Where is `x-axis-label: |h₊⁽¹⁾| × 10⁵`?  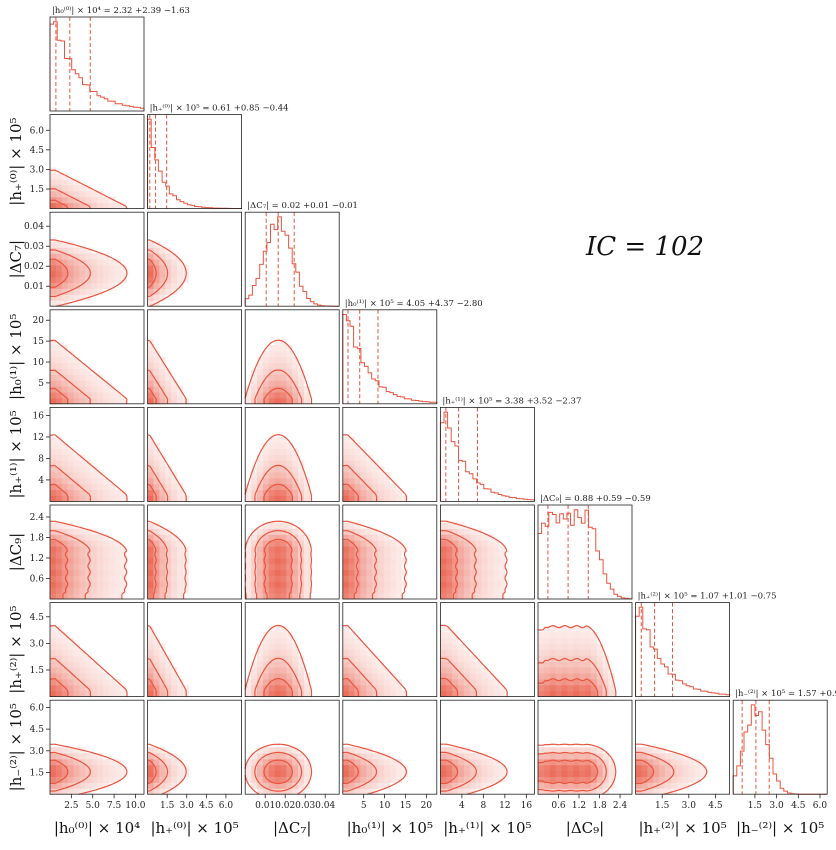 x-axis-label: |h₊⁽¹⁾| × 10⁵ is located at coordinates (487, 828).